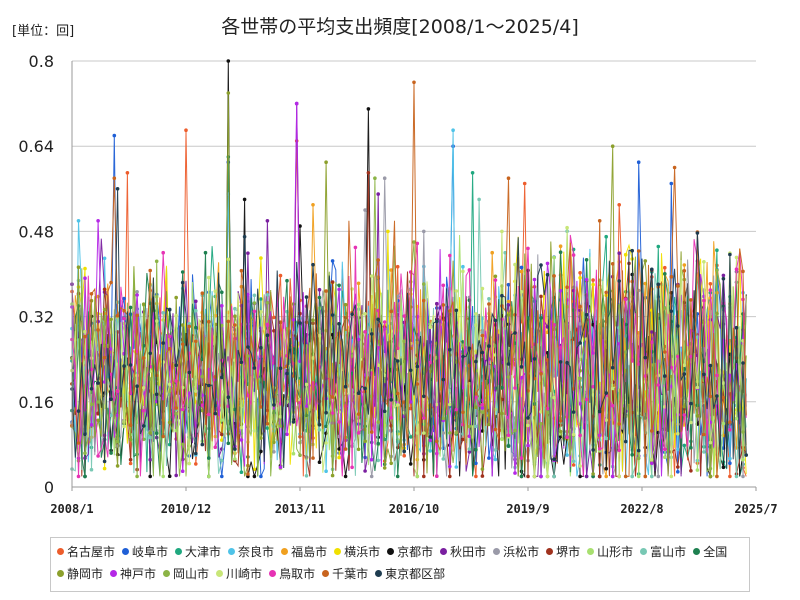 The width and height of the screenshot is (800, 600). I want to click on legend-marker, so click(60, 551).